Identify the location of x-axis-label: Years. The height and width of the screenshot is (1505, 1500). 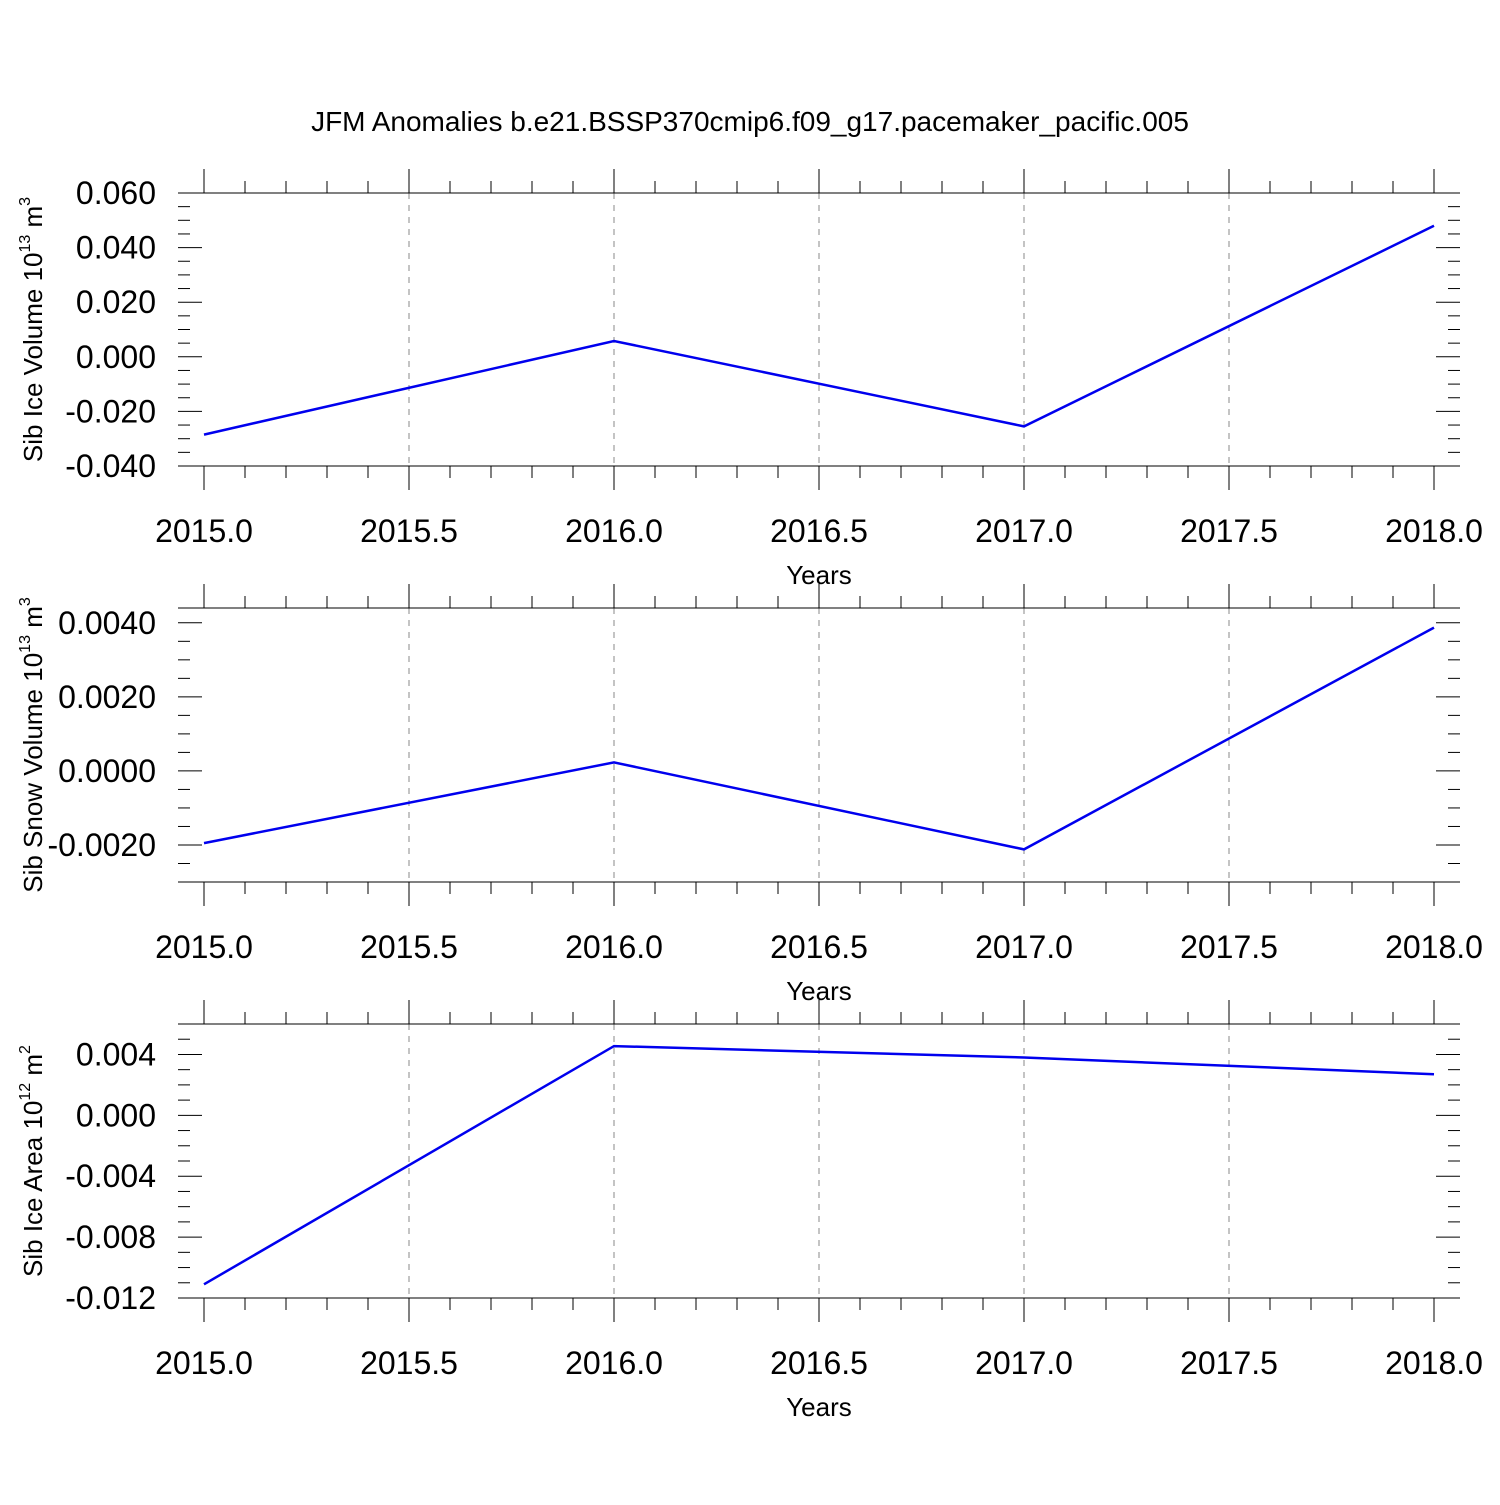
(819, 1407).